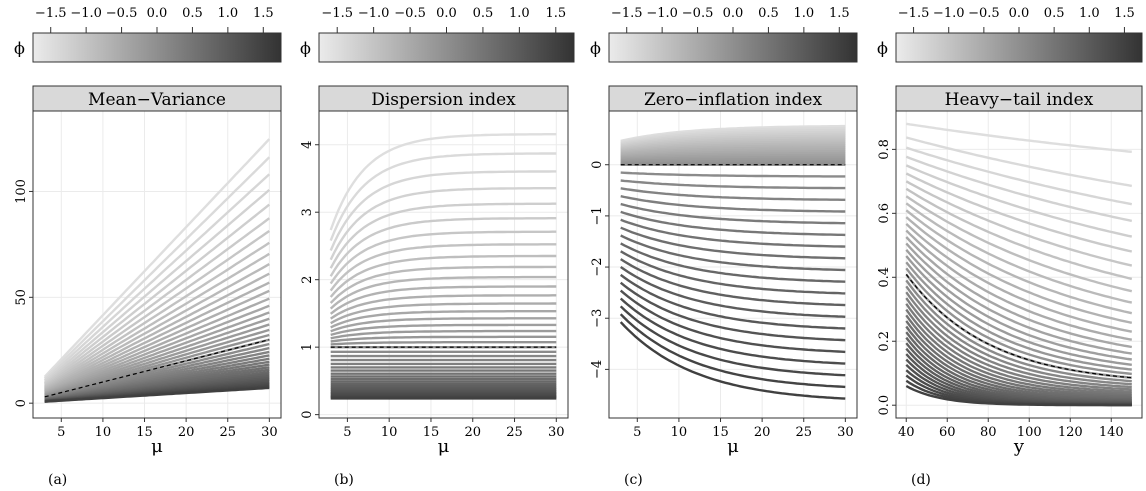 This screenshot has width=1146, height=491. I want to click on x-axis-label: y, so click(1019, 446).